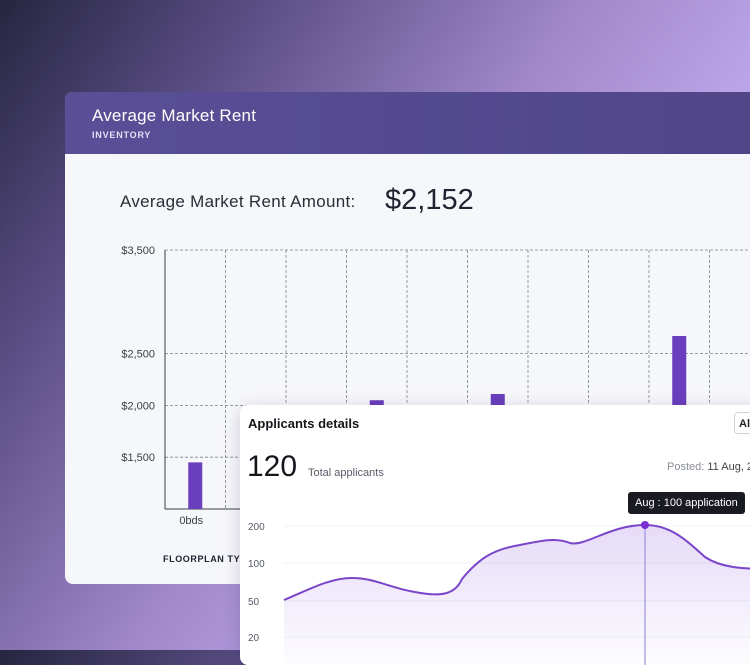 The width and height of the screenshot is (750, 665). Describe the element at coordinates (238, 201) in the screenshot. I see `amount-label: Average Market Rent Amount:` at that location.